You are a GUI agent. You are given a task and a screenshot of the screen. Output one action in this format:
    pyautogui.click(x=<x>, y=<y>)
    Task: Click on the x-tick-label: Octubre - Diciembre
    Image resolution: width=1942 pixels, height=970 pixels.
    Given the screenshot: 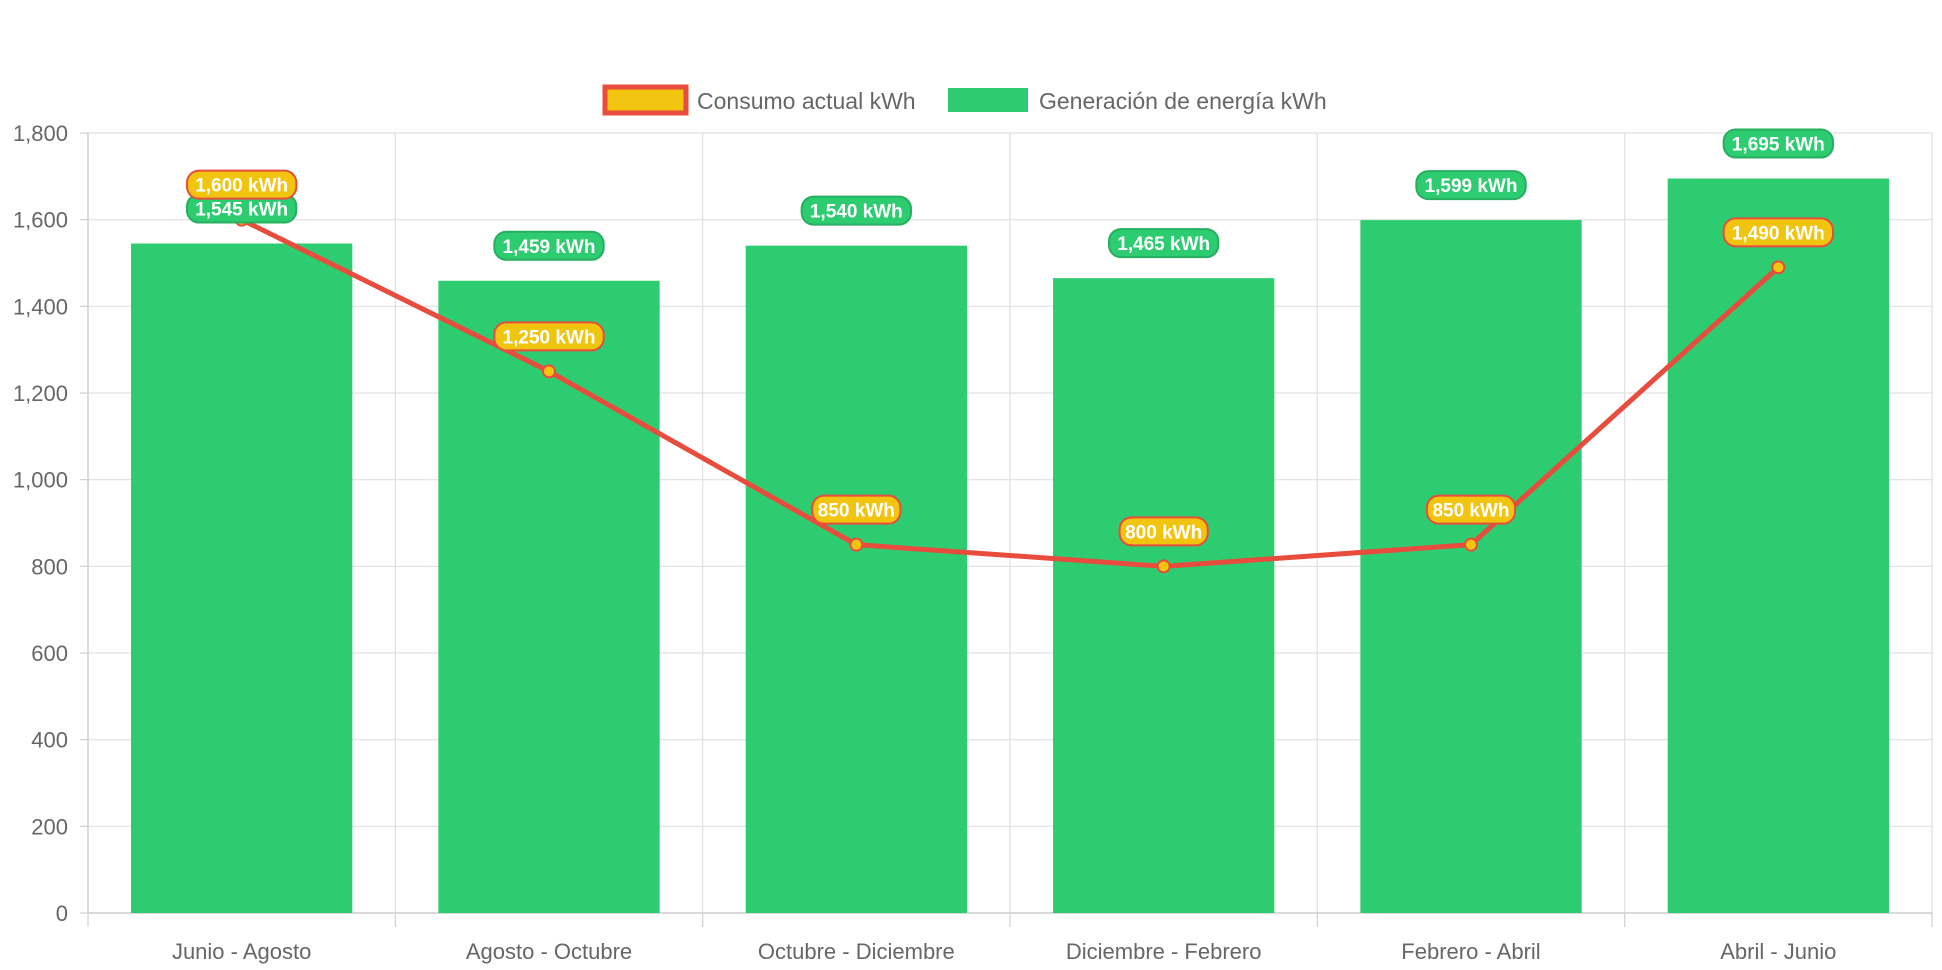 What is the action you would take?
    pyautogui.click(x=856, y=951)
    